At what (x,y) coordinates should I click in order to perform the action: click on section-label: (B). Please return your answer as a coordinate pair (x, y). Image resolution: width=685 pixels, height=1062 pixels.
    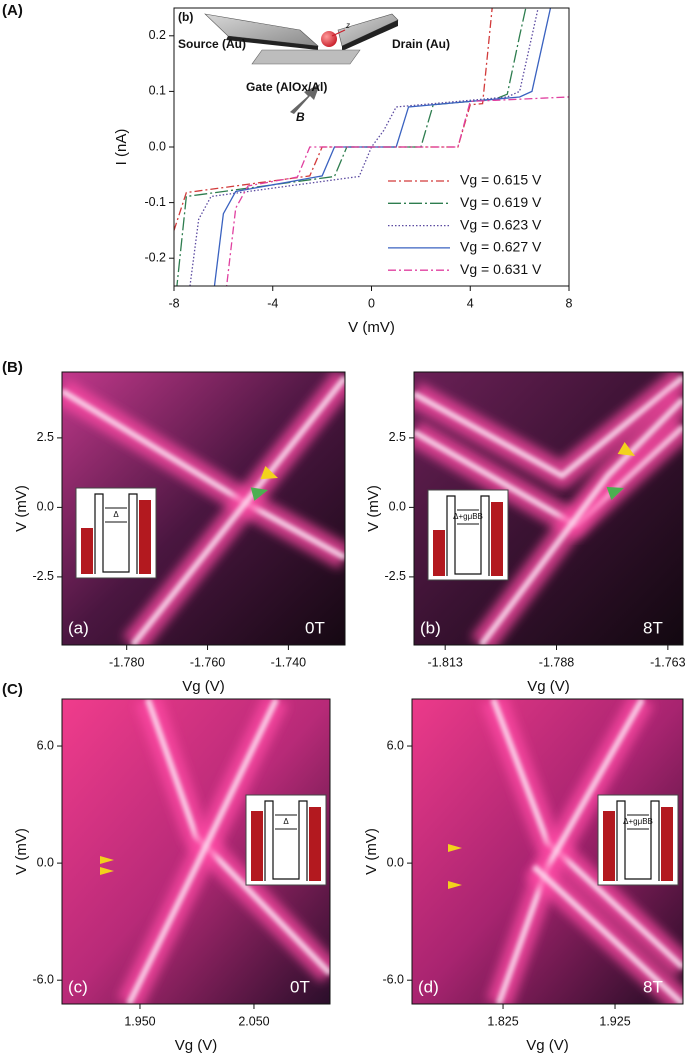
    Looking at the image, I should click on (12, 367).